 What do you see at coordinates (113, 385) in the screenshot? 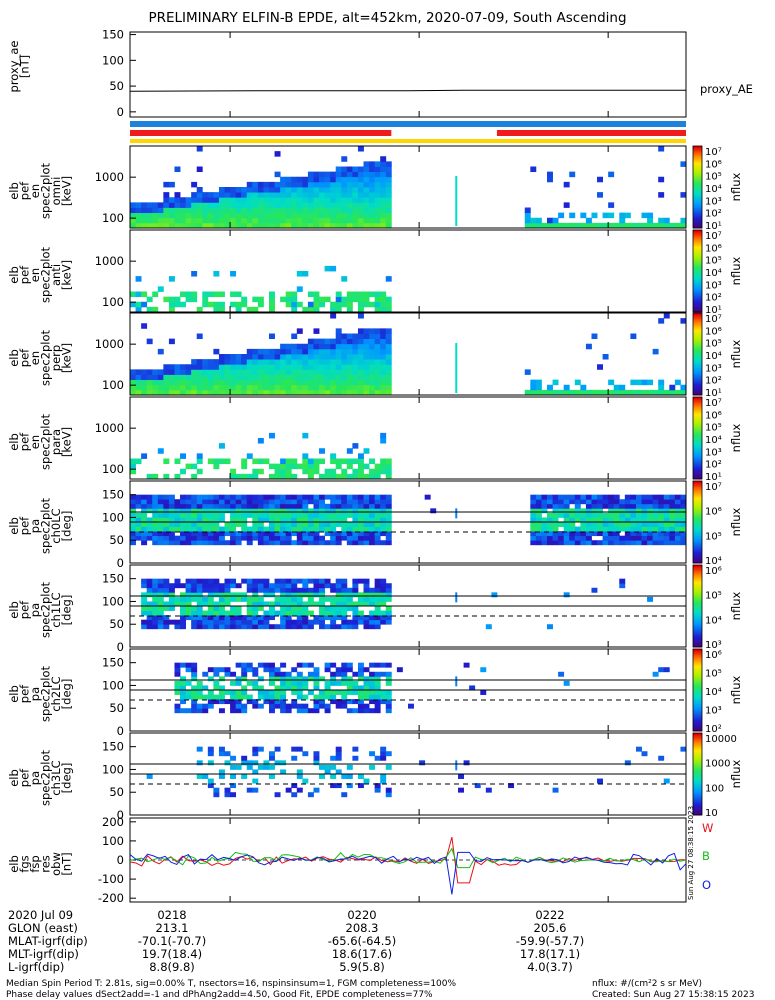
I see `spec-panel-2-tick-label: 100` at bounding box center [113, 385].